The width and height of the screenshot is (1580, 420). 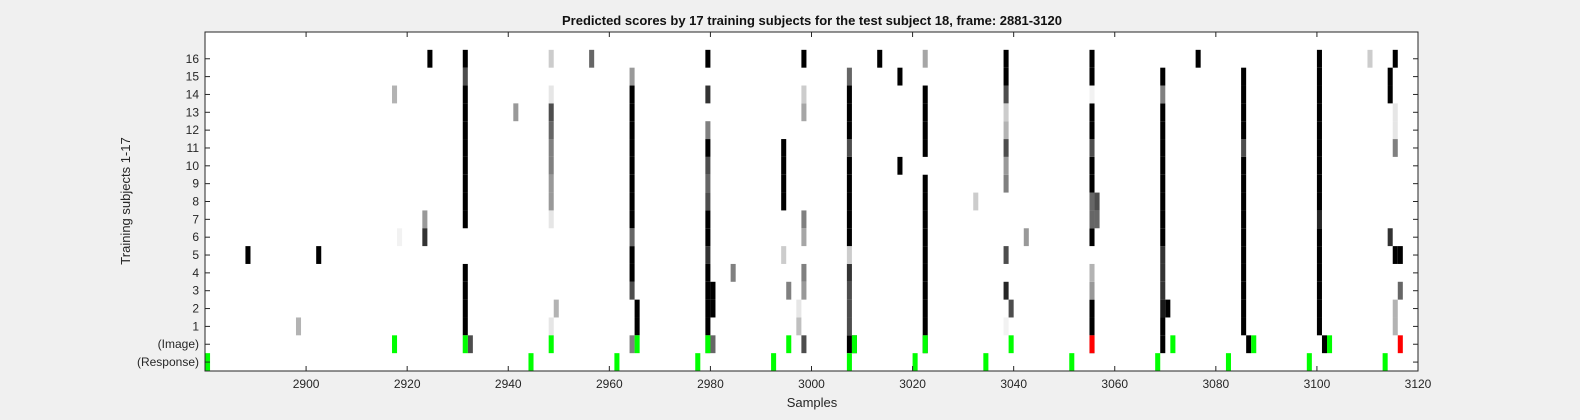 I want to click on y-tick-label: 2, so click(x=195, y=309).